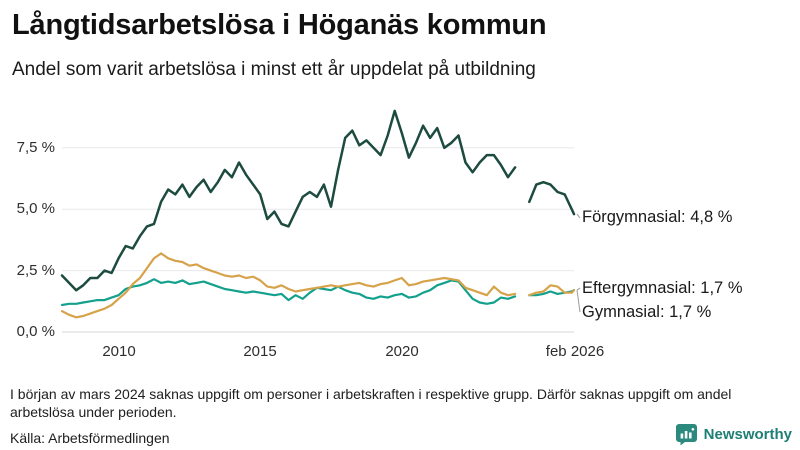  Describe the element at coordinates (575, 351) in the screenshot. I see `x-axis-tick-label: feb 2026` at that location.